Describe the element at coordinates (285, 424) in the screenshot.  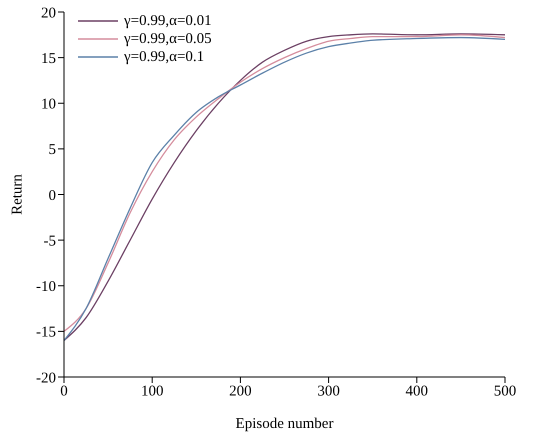
I see `x-axis-title: Episode number` at that location.